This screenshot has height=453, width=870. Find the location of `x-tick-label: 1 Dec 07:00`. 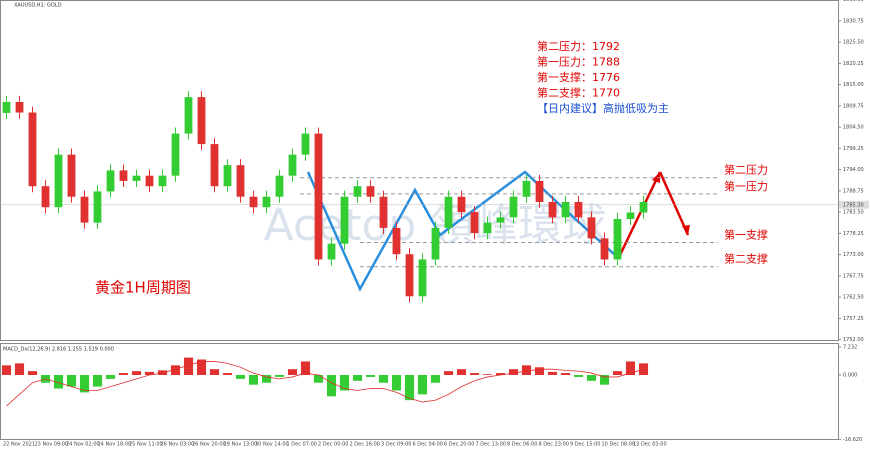

x-tick-label: 1 Dec 07:00 is located at coordinates (302, 445).